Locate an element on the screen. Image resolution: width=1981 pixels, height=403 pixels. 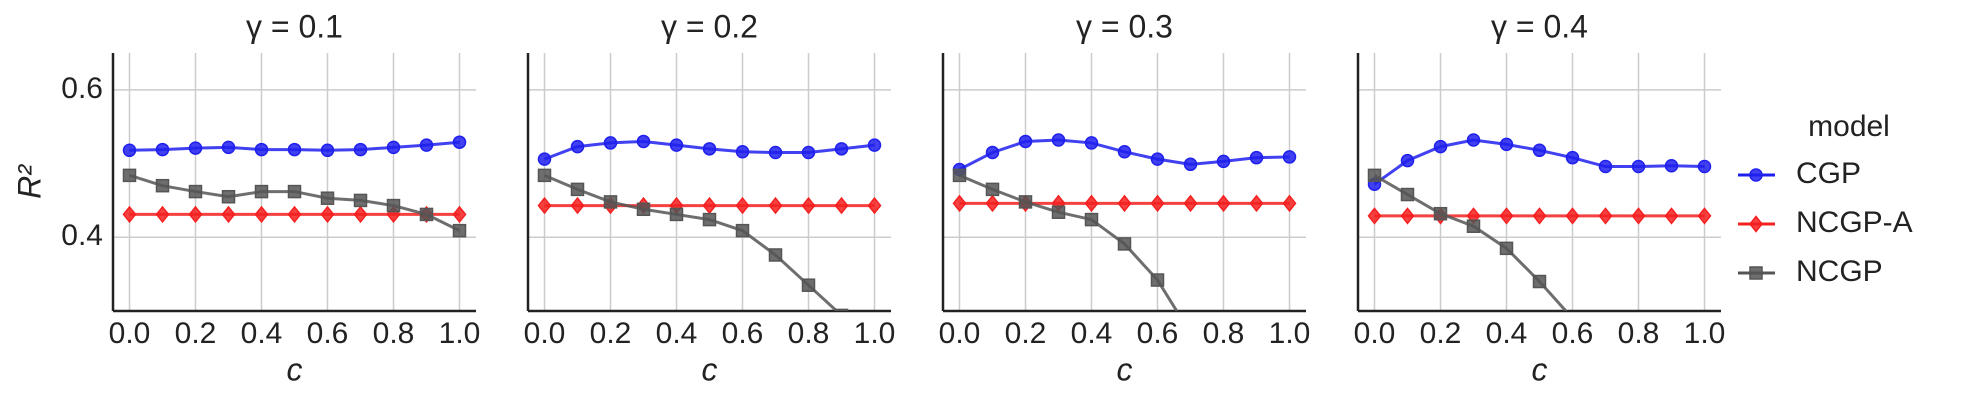
legend: model CGP NCGP-A NCGP is located at coordinates (1825, 199).